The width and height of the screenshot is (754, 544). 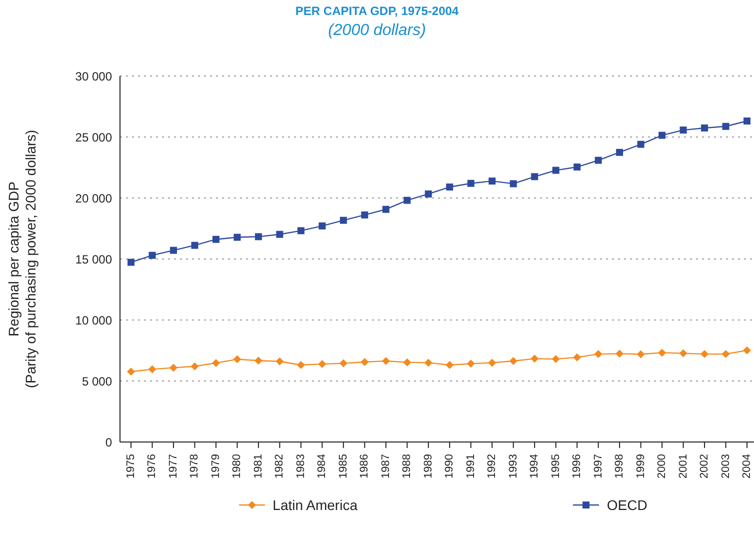 What do you see at coordinates (598, 466) in the screenshot?
I see `x-tick-label: 1997` at bounding box center [598, 466].